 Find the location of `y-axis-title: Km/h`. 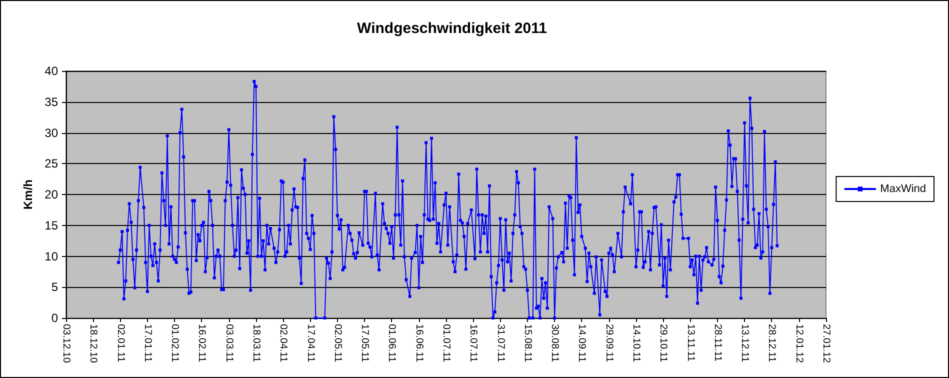

y-axis-title: Km/h is located at coordinates (27, 195).